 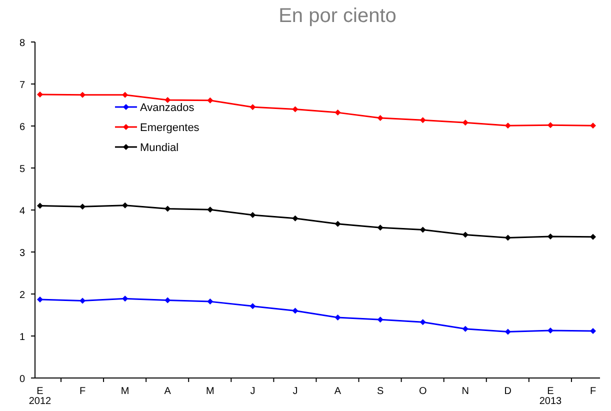 I want to click on legend-label: Avanzados, so click(x=167, y=108).